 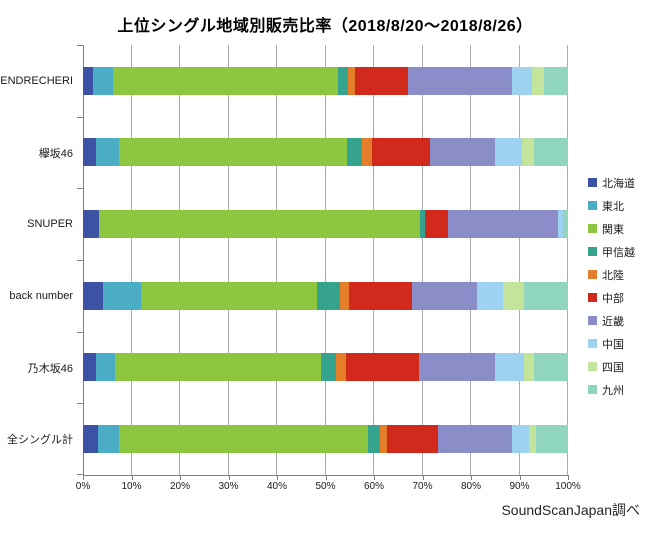 I want to click on legend-item: 甲信越, so click(x=619, y=251).